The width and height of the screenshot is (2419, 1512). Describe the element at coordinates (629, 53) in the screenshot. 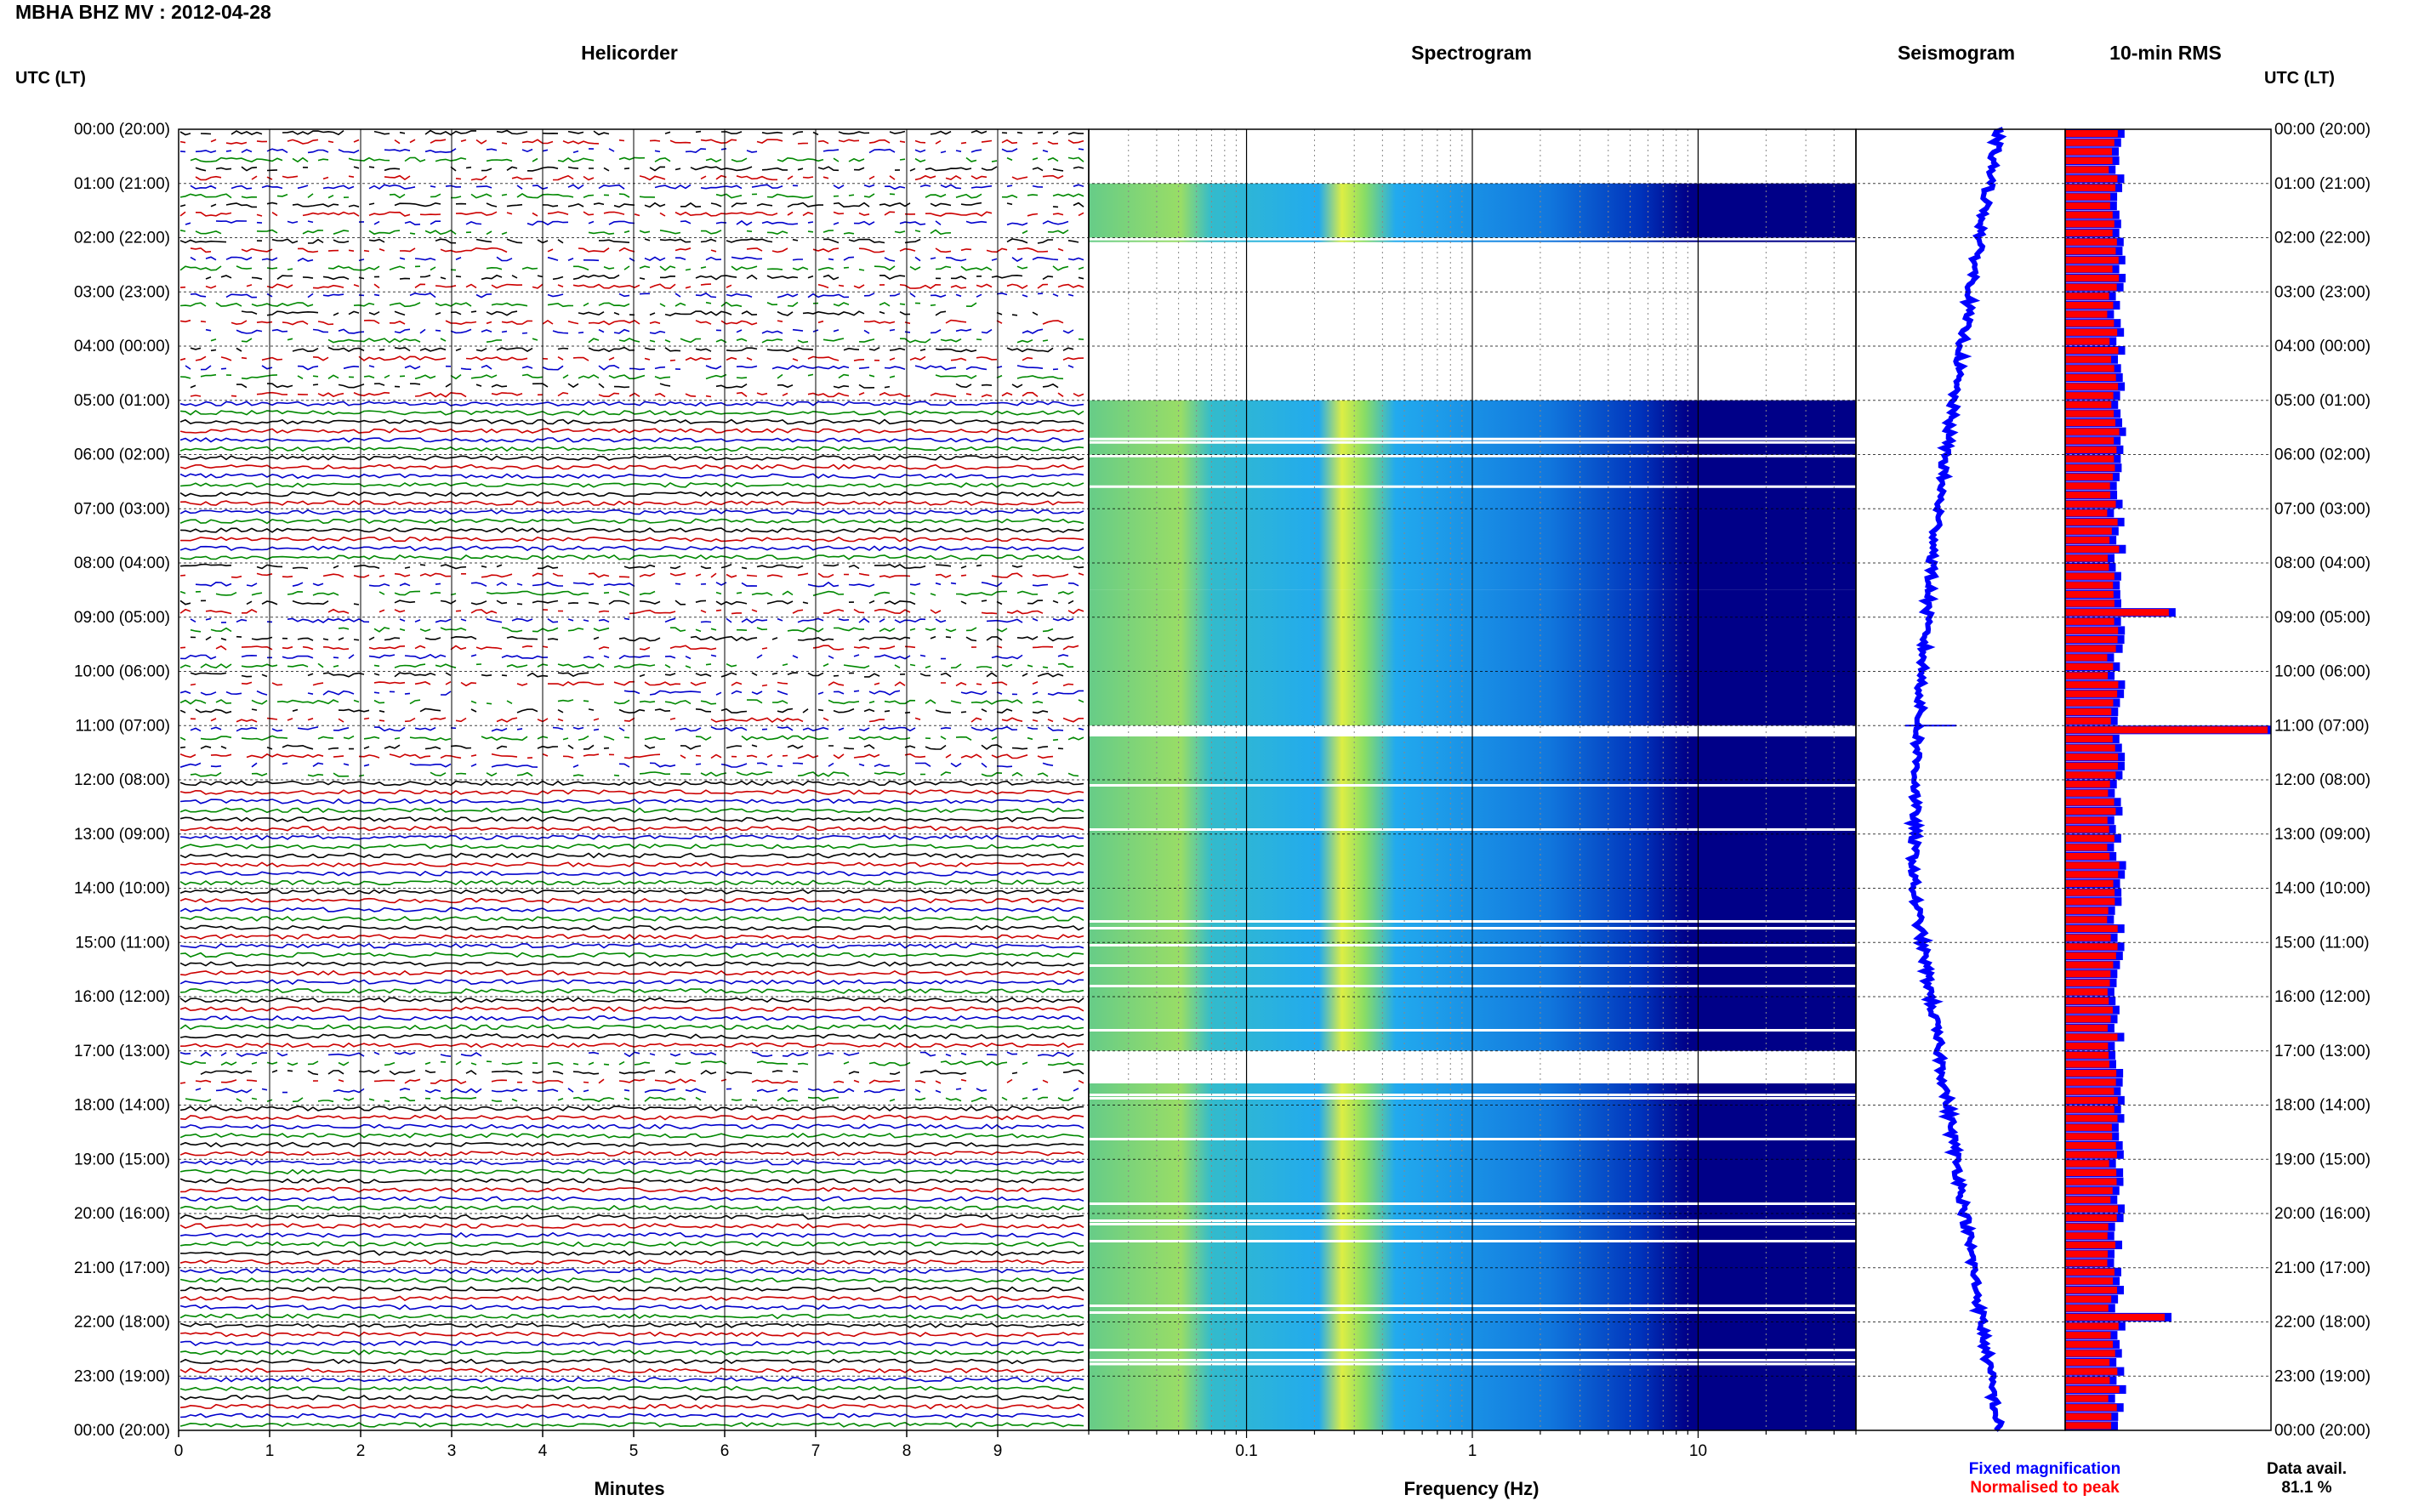

I see `helicorder-title: Helicorder` at that location.